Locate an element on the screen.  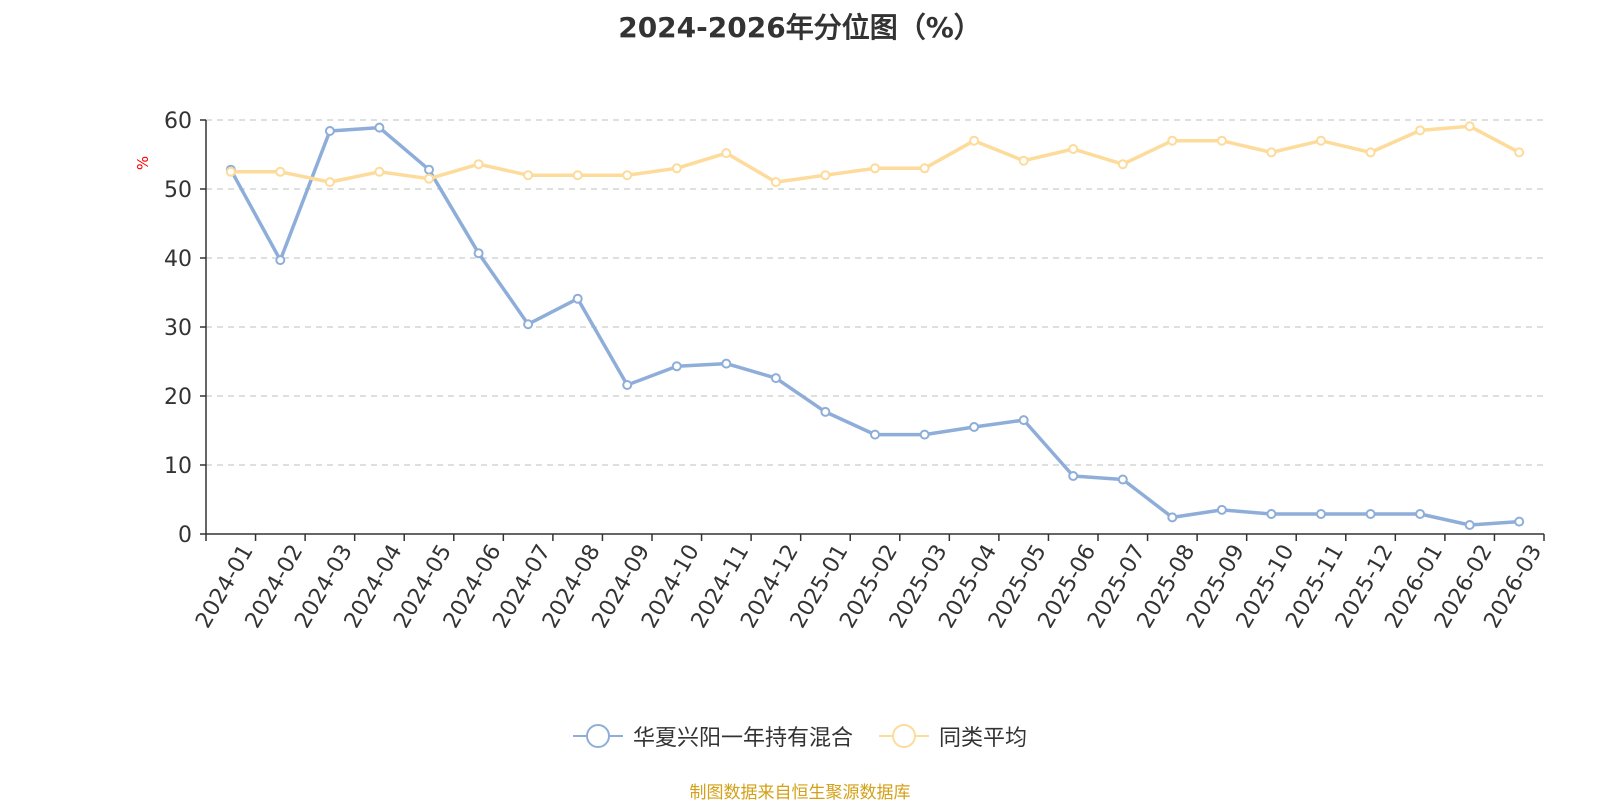
y-tick-label: 30 is located at coordinates (178, 328).